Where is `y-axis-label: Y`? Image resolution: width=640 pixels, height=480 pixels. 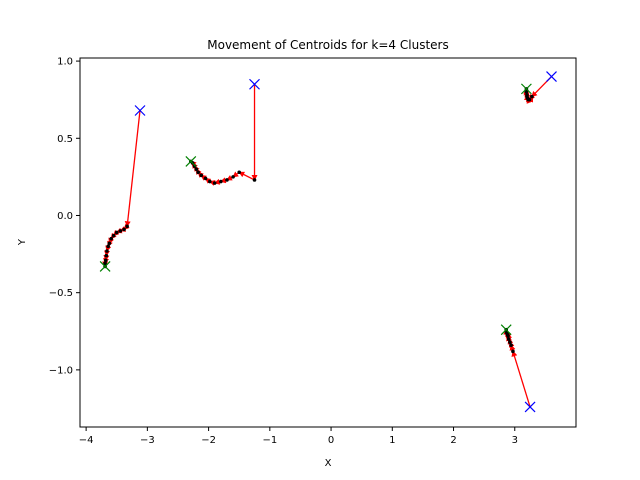
y-axis-label: Y is located at coordinates (22, 242).